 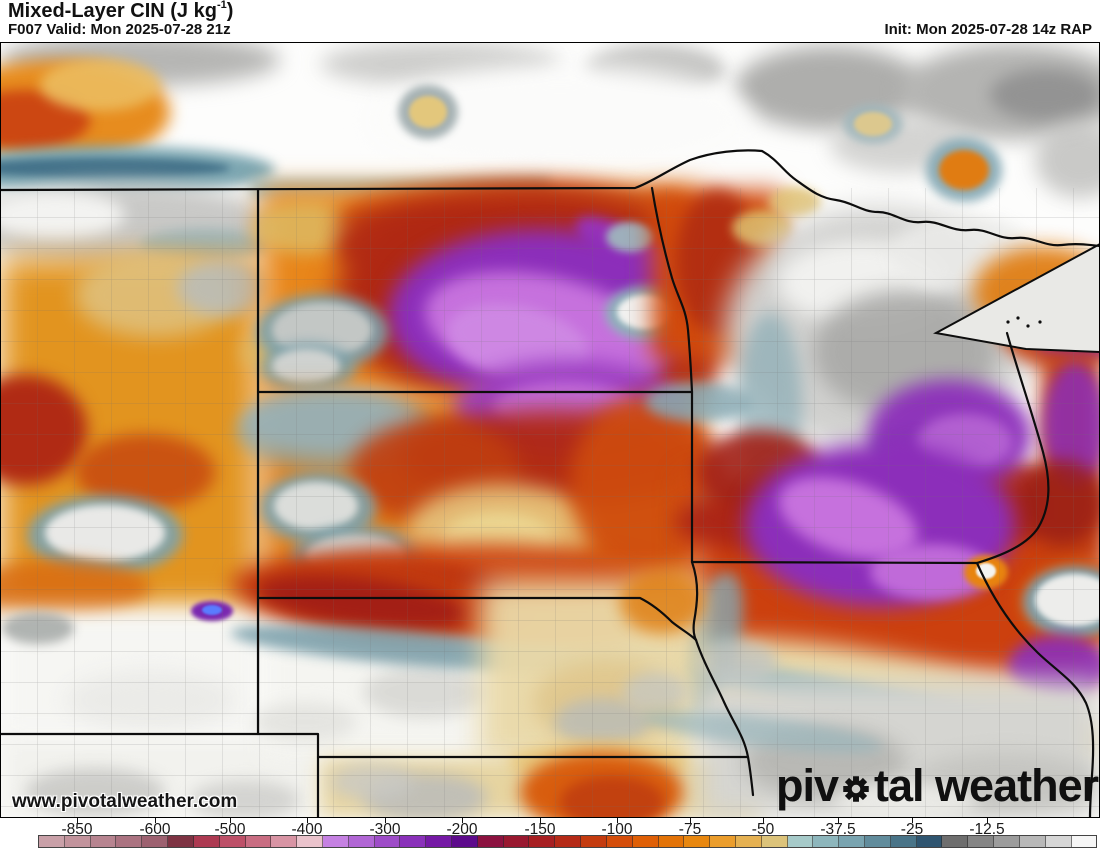 I want to click on title-superscript: -1, so click(x=221, y=6).